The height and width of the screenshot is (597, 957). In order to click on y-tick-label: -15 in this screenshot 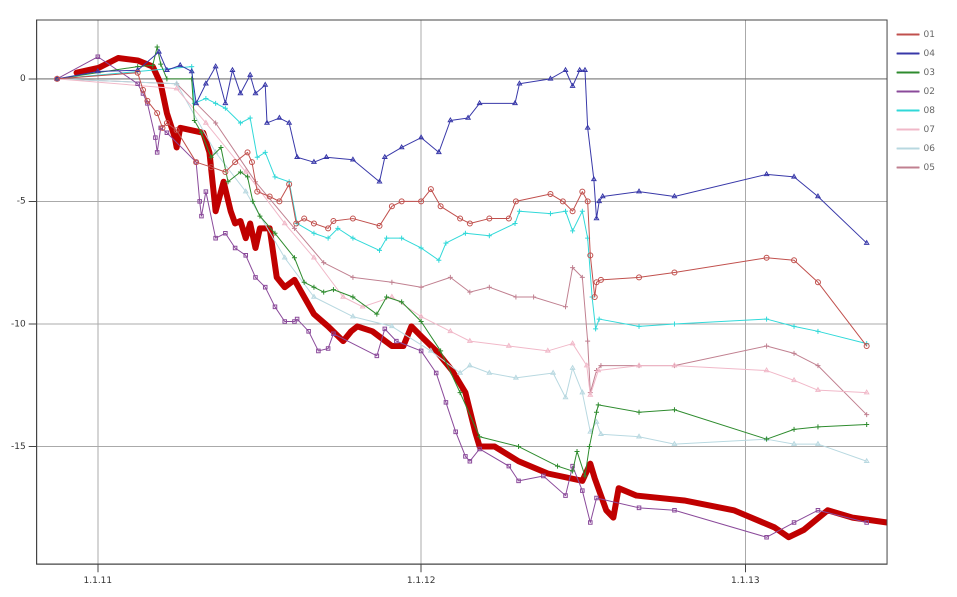, I will do `click(18, 447)`.